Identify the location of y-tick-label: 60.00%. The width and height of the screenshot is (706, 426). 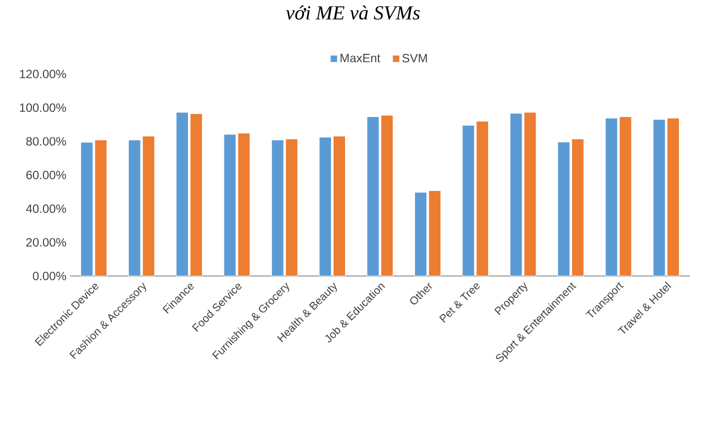
(46, 175).